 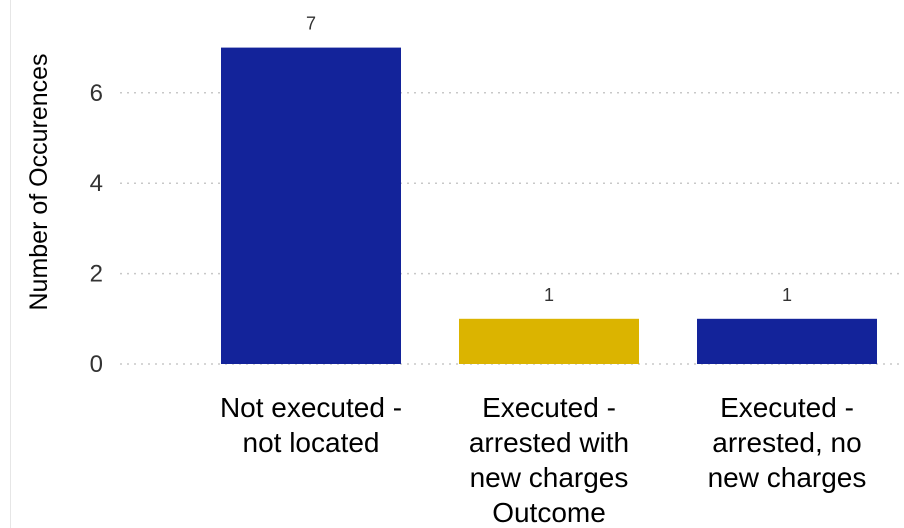 What do you see at coordinates (549, 442) in the screenshot?
I see `x-tick-label: arrested with` at bounding box center [549, 442].